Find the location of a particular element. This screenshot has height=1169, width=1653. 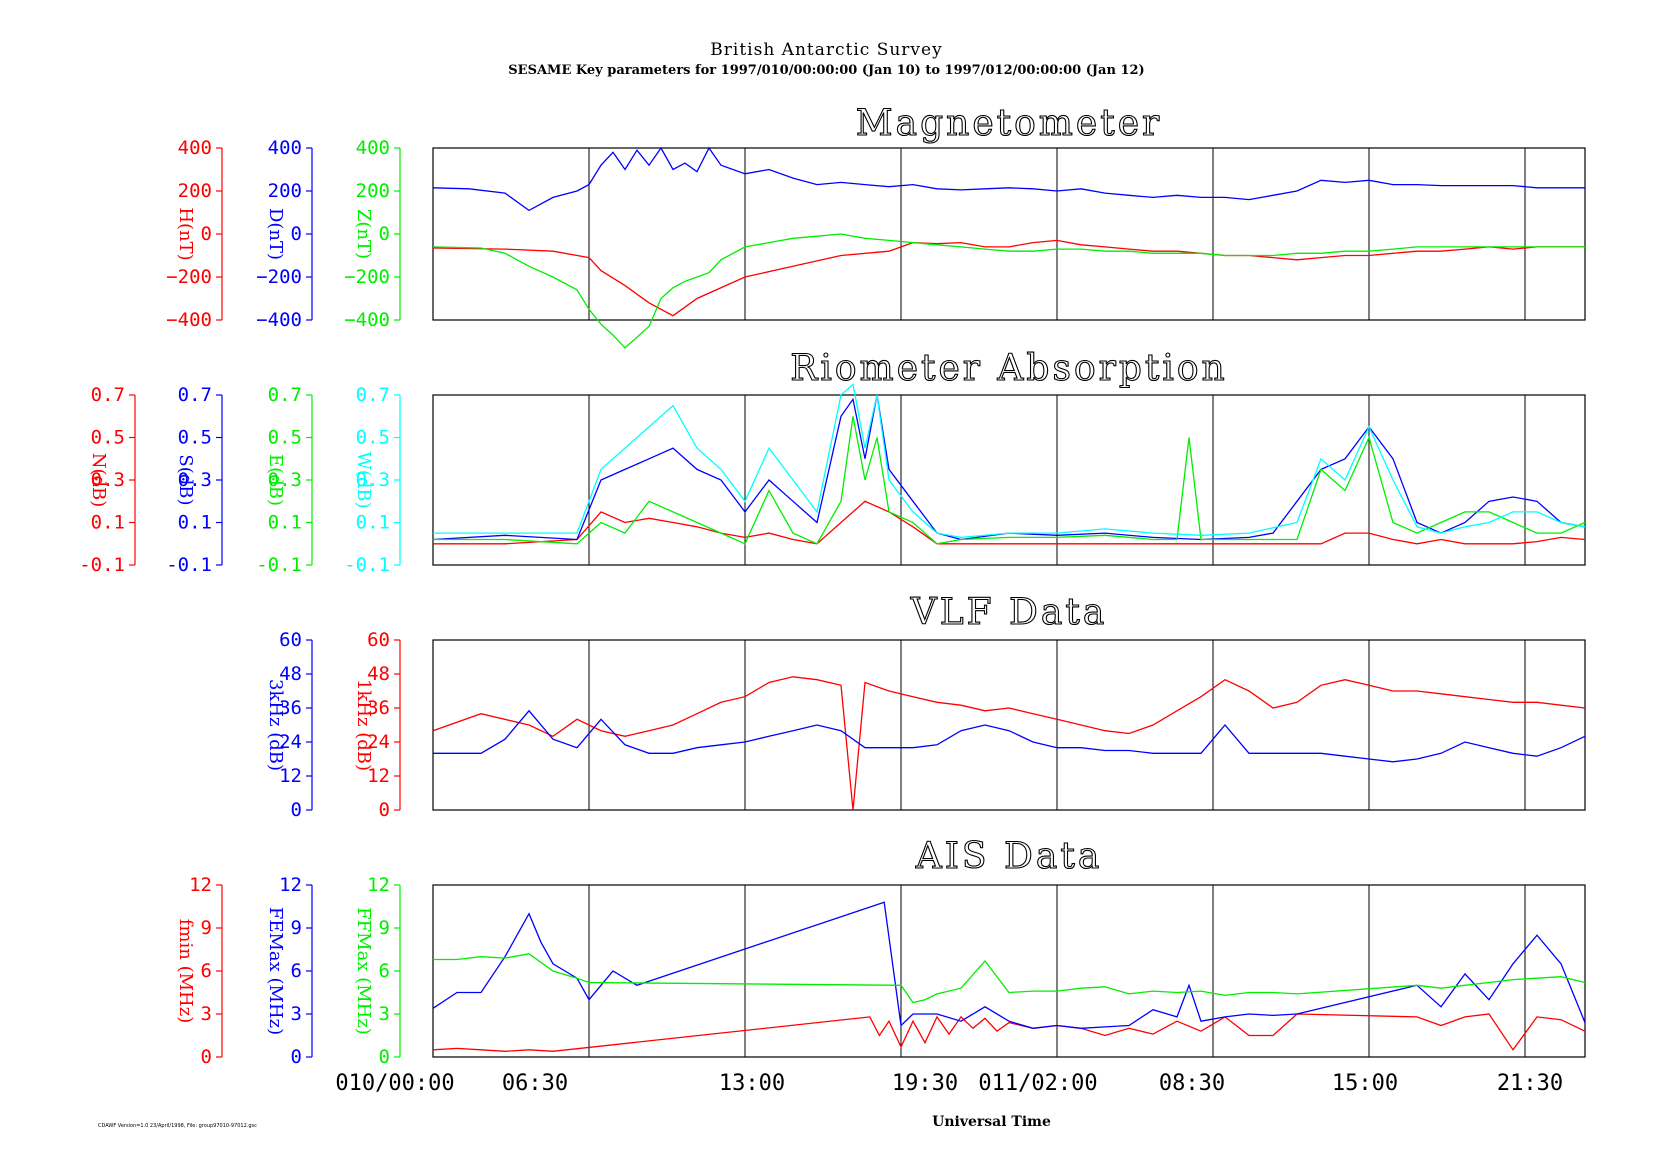

x-tick-label: 13:00 is located at coordinates (752, 1083).